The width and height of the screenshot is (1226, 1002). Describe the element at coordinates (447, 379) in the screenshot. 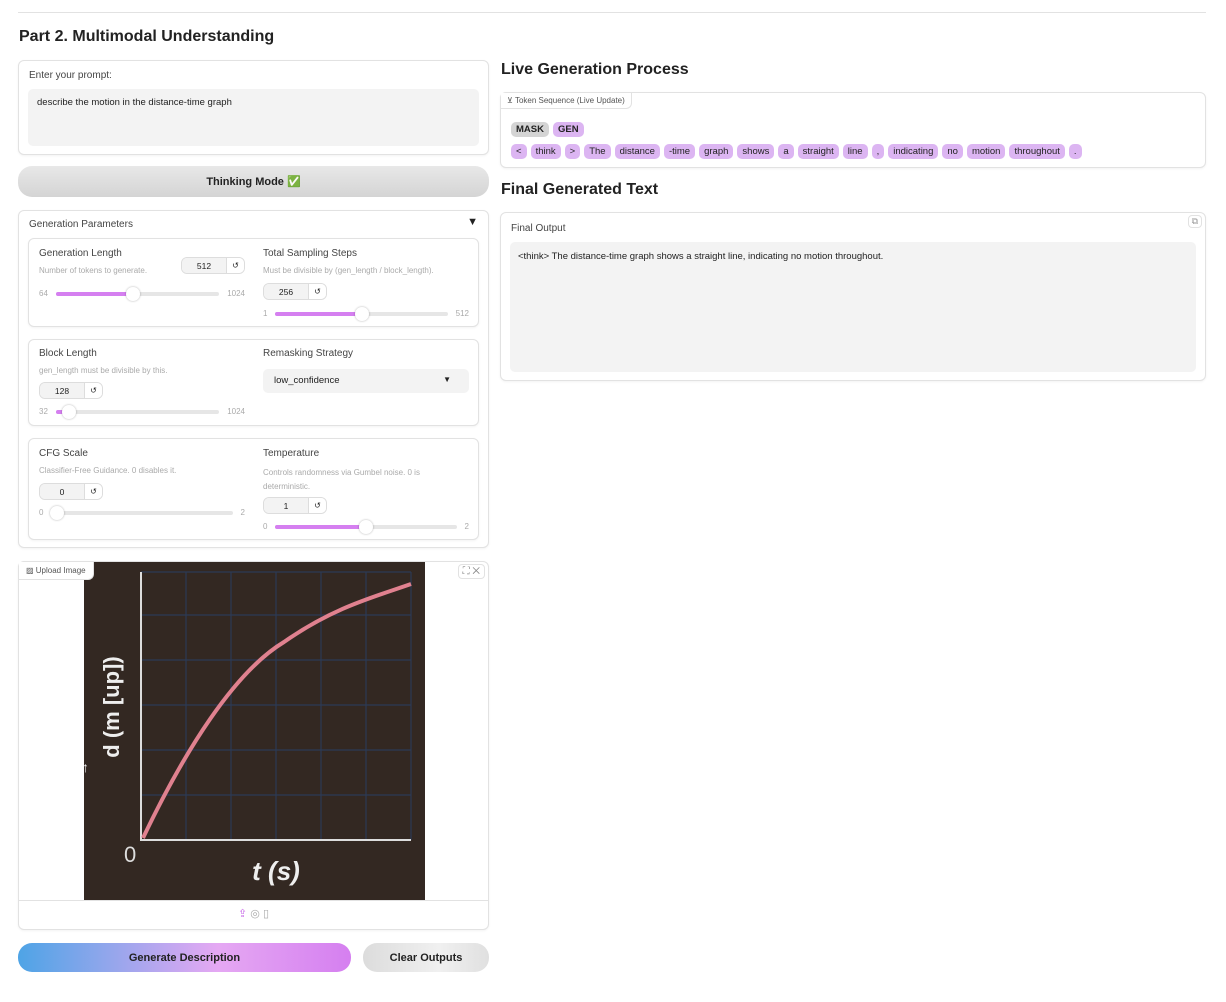

I see `chevron-down-icon: ▼` at that location.